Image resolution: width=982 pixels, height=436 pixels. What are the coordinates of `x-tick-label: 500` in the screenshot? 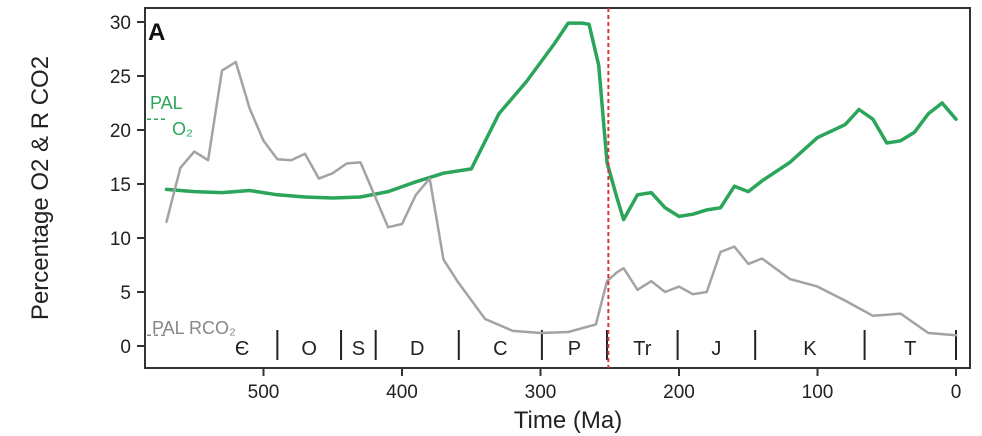 It's located at (264, 392).